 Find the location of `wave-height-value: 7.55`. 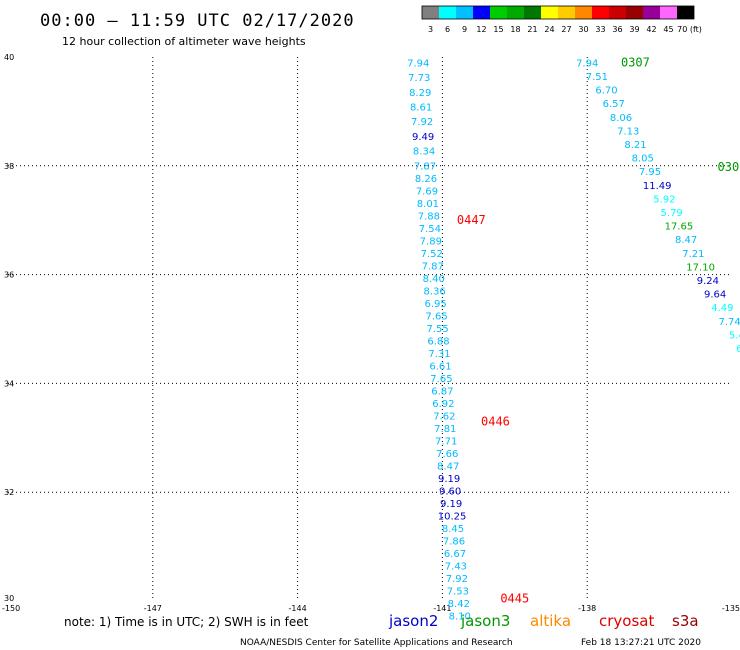

wave-height-value: 7.55 is located at coordinates (437, 329).